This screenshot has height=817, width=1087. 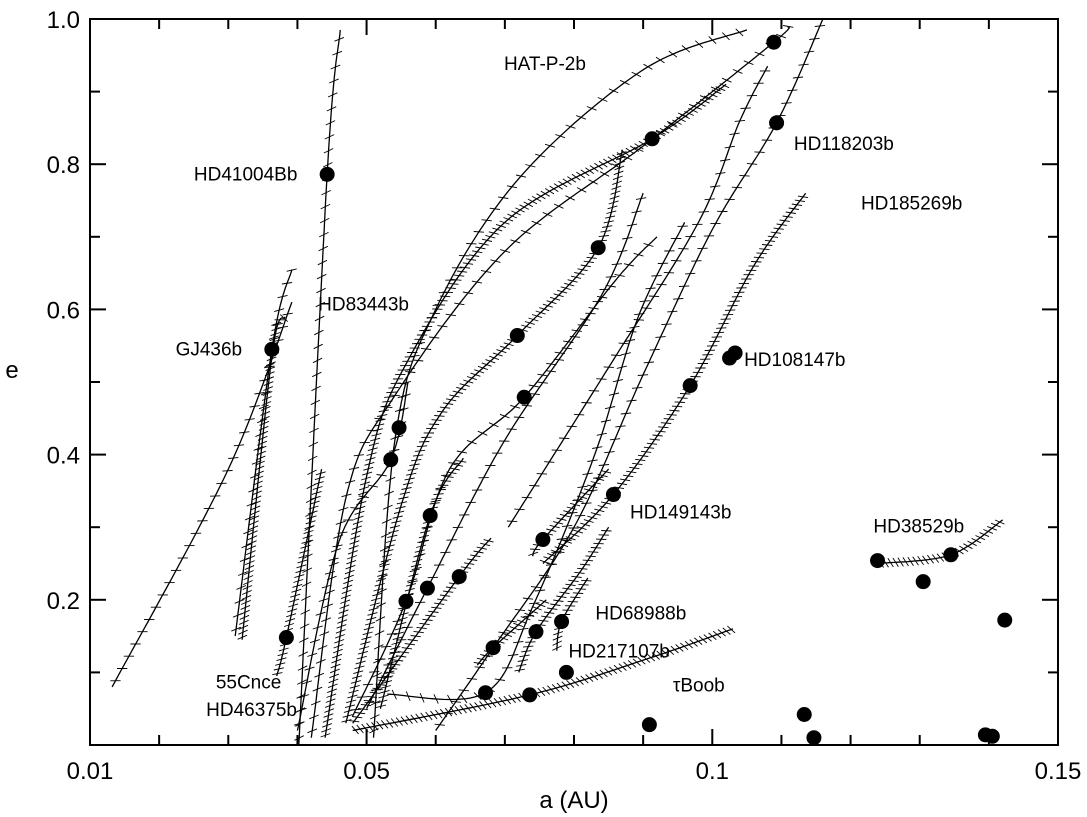 What do you see at coordinates (918, 526) in the screenshot?
I see `planet-label: HD38529b` at bounding box center [918, 526].